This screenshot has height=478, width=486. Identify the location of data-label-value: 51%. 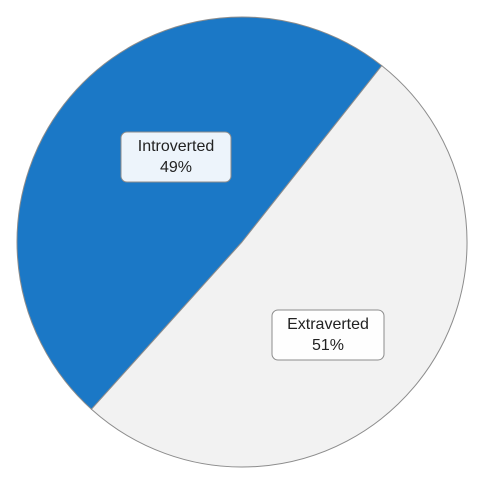
(328, 345).